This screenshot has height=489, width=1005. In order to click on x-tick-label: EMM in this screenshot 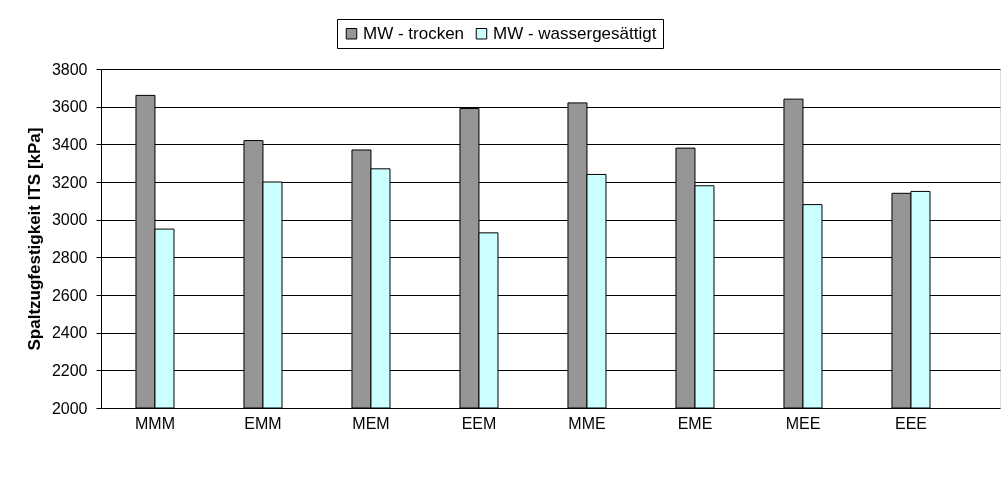, I will do `click(263, 423)`.